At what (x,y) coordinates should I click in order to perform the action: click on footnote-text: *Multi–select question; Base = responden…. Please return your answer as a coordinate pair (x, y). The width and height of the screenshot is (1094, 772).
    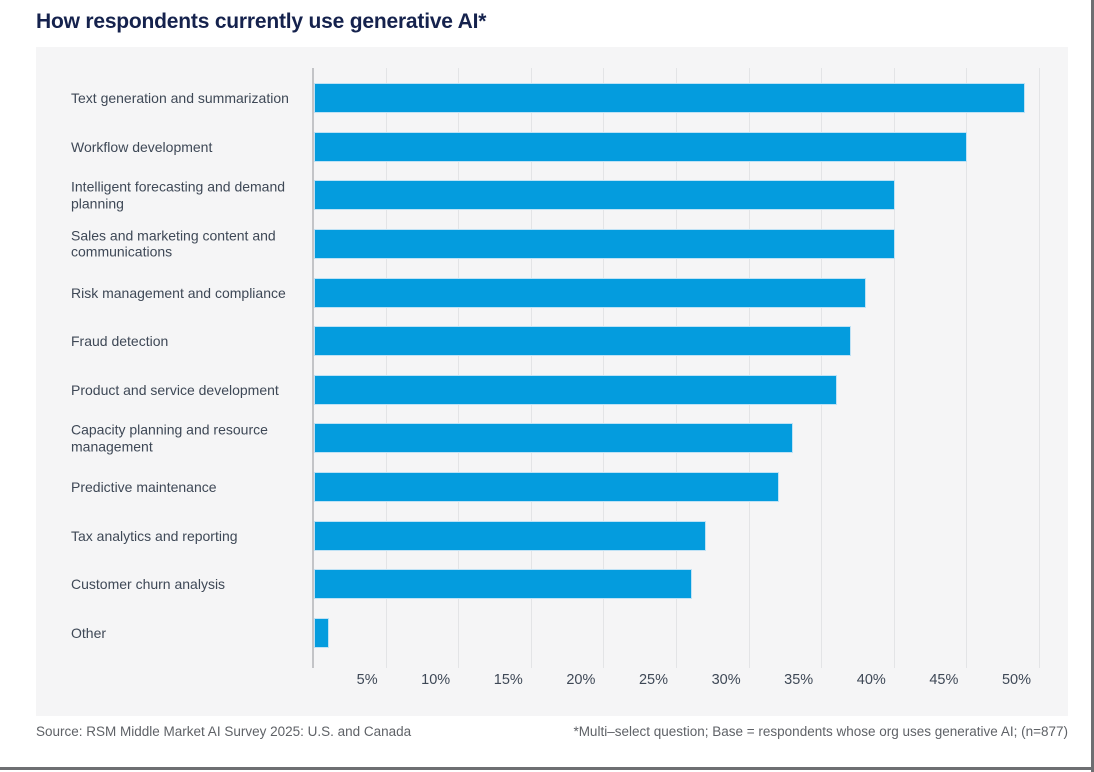
    Looking at the image, I should click on (820, 731).